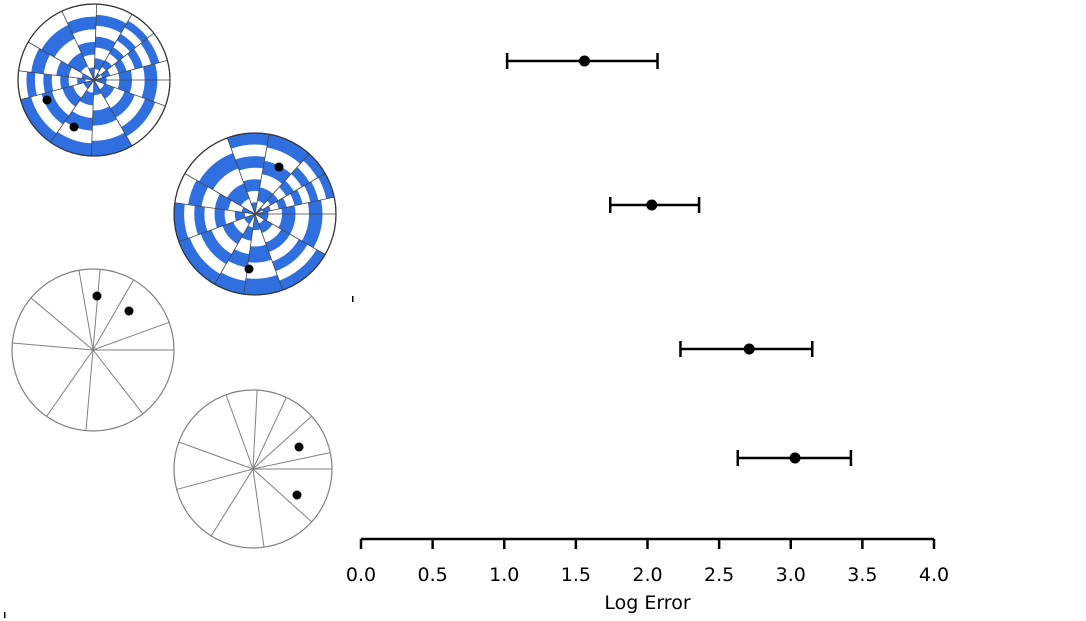 This screenshot has height=621, width=1086. I want to click on x-tick-label: 3.5, so click(862, 575).